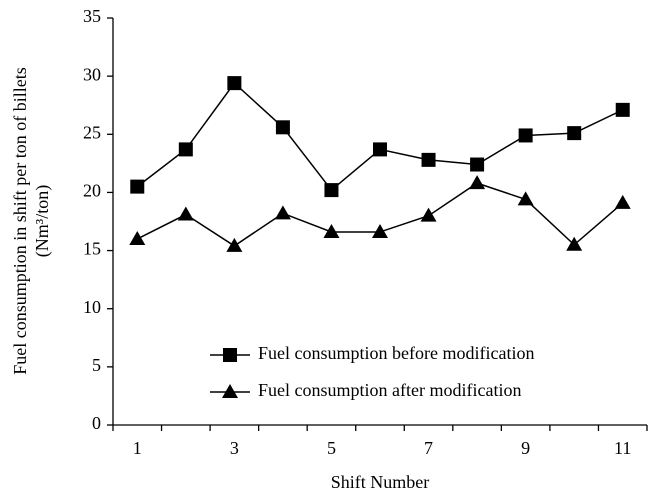 The height and width of the screenshot is (496, 648). I want to click on y-tick-label: 0, so click(96, 423).